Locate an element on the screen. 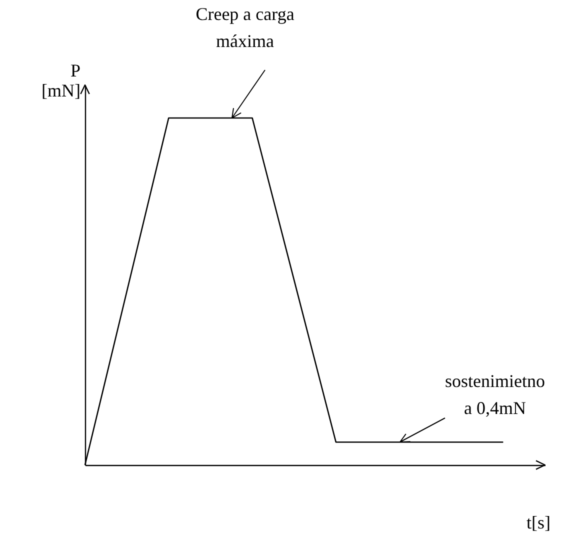 This screenshot has width=563, height=547. annotation: sostenimietno a 0,4mN is located at coordinates (495, 394).